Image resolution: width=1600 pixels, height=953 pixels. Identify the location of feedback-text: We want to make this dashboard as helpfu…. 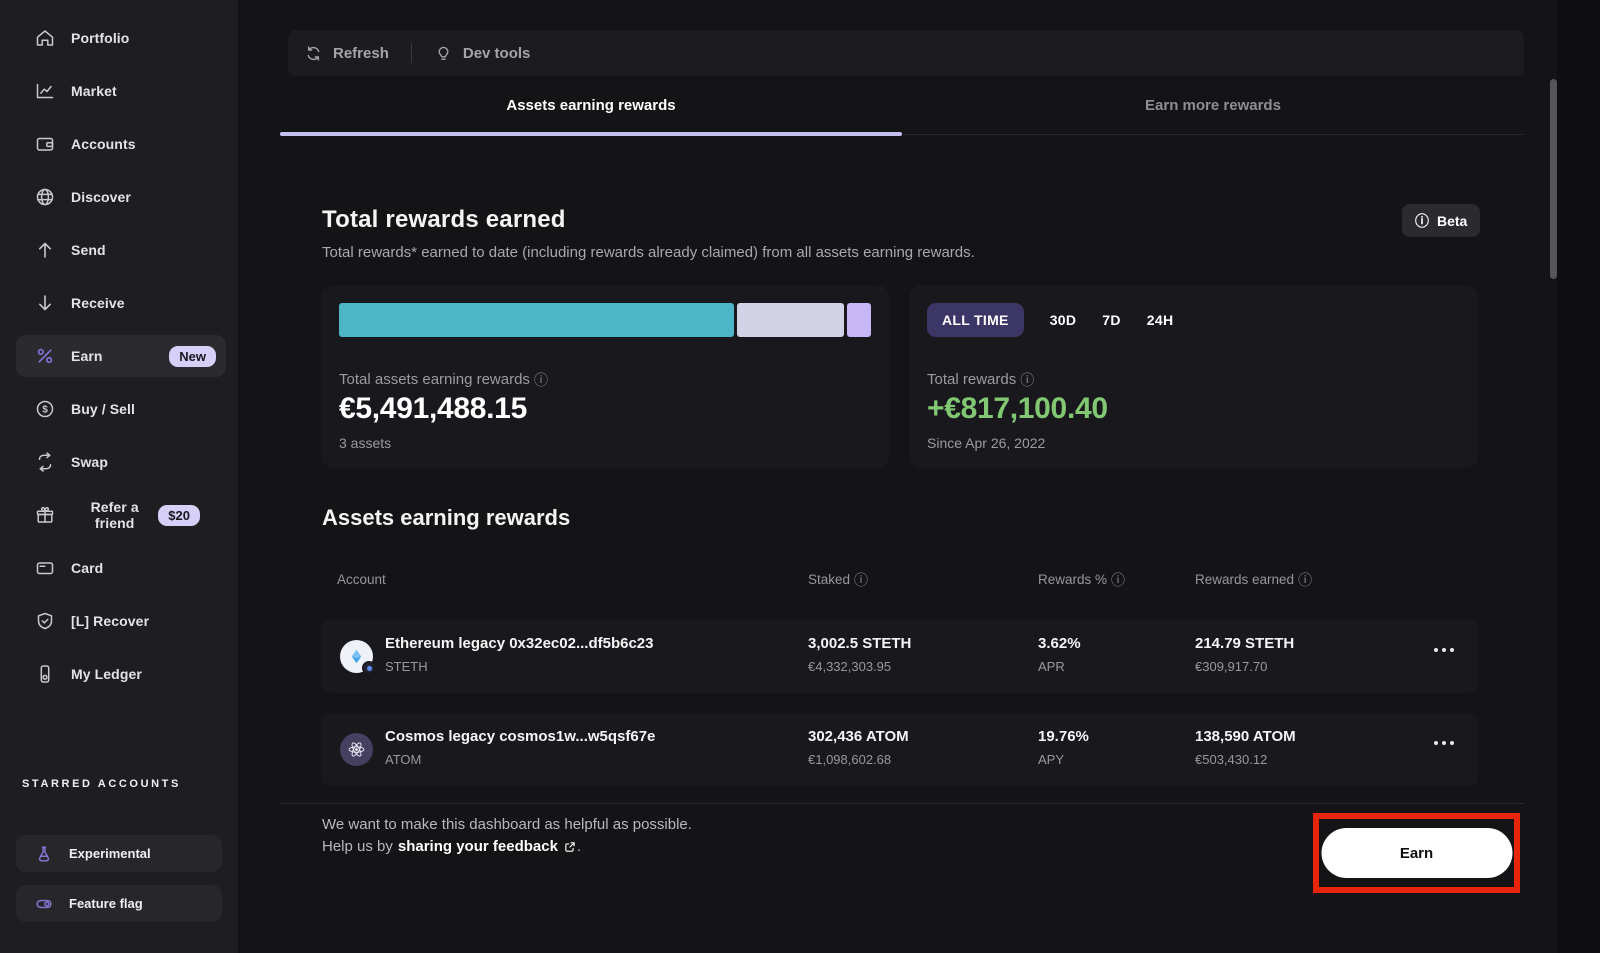
(507, 824).